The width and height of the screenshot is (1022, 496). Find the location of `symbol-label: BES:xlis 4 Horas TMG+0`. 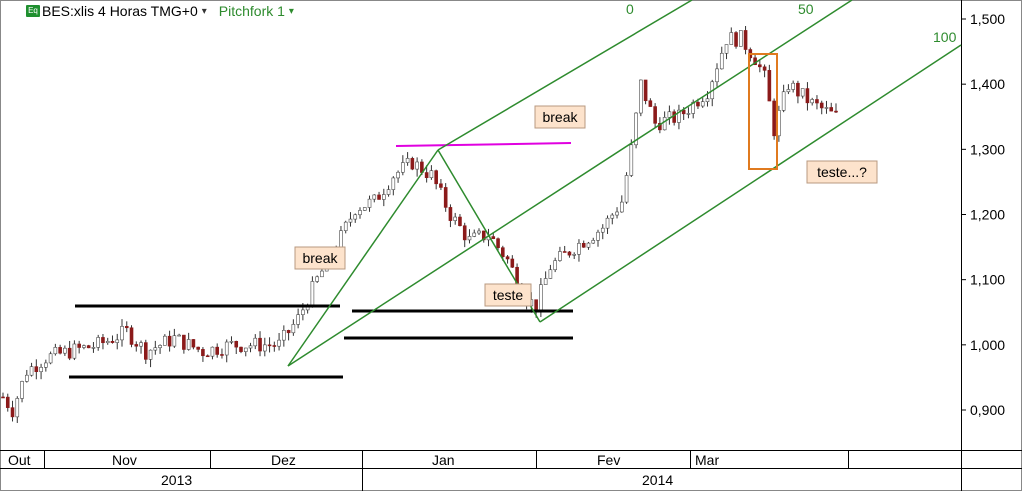

symbol-label: BES:xlis 4 Horas TMG+0 is located at coordinates (120, 11).